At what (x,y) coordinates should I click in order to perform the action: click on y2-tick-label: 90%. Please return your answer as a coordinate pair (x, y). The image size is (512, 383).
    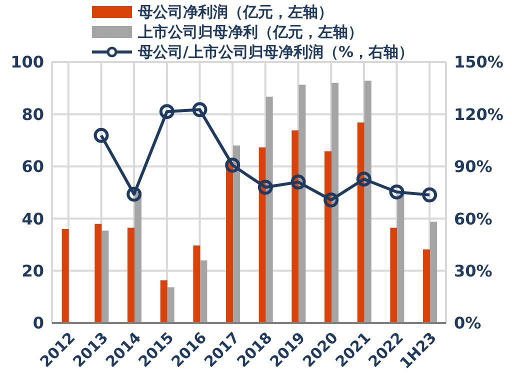
    Looking at the image, I should click on (473, 166).